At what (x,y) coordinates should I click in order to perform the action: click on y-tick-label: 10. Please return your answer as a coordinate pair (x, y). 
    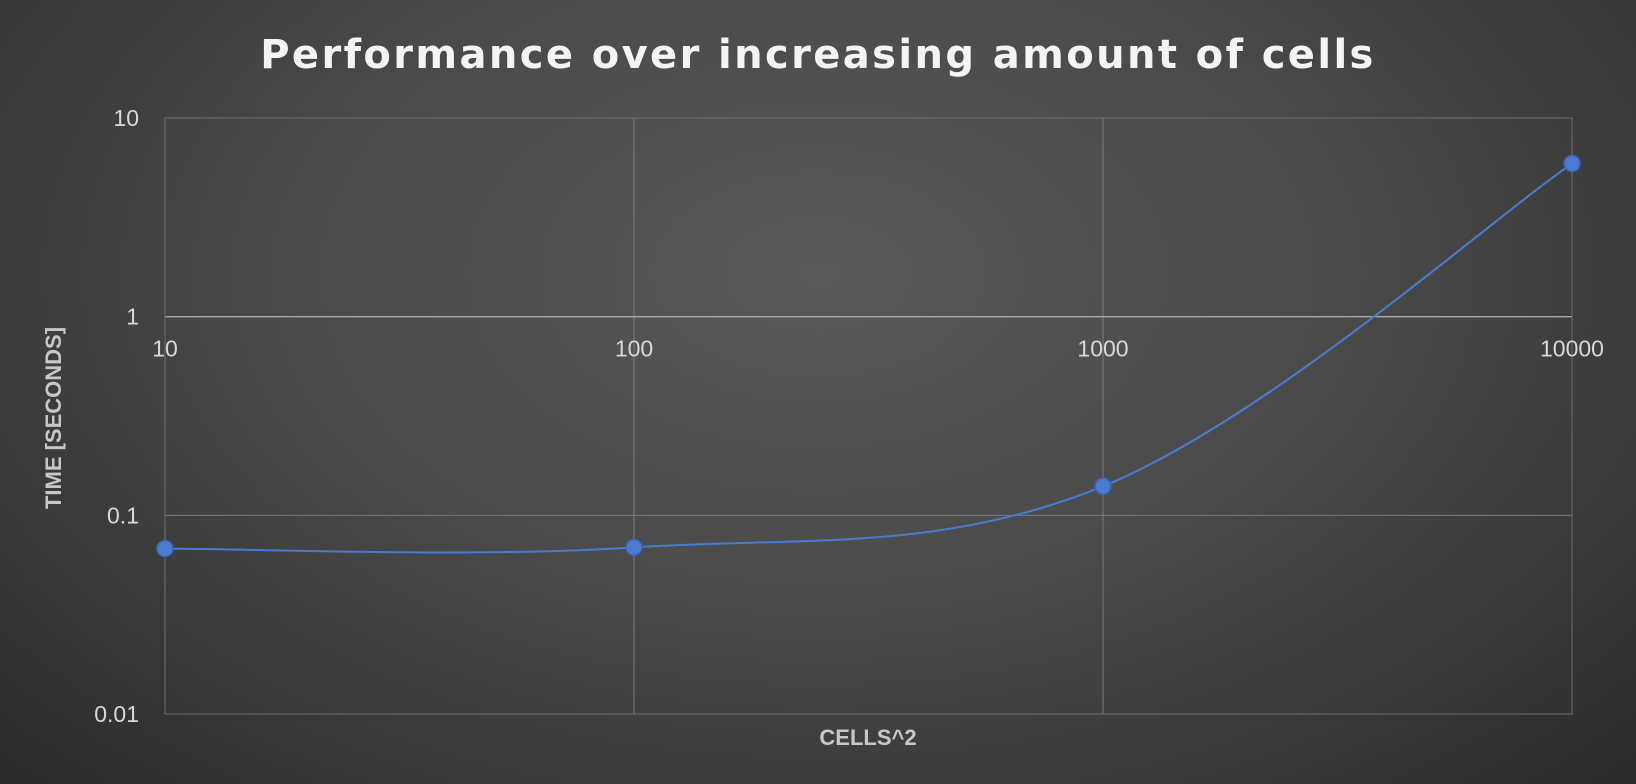
    Looking at the image, I should click on (126, 118).